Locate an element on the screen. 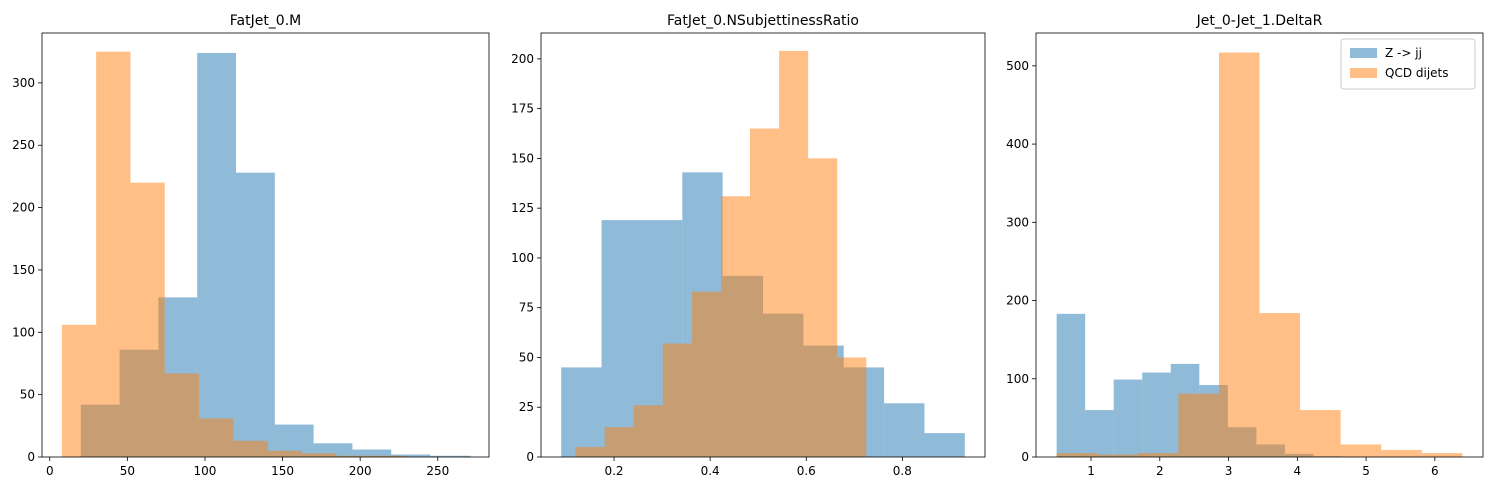 This screenshot has height=490, width=1489. y-tick-label: 500 is located at coordinates (1017, 66).